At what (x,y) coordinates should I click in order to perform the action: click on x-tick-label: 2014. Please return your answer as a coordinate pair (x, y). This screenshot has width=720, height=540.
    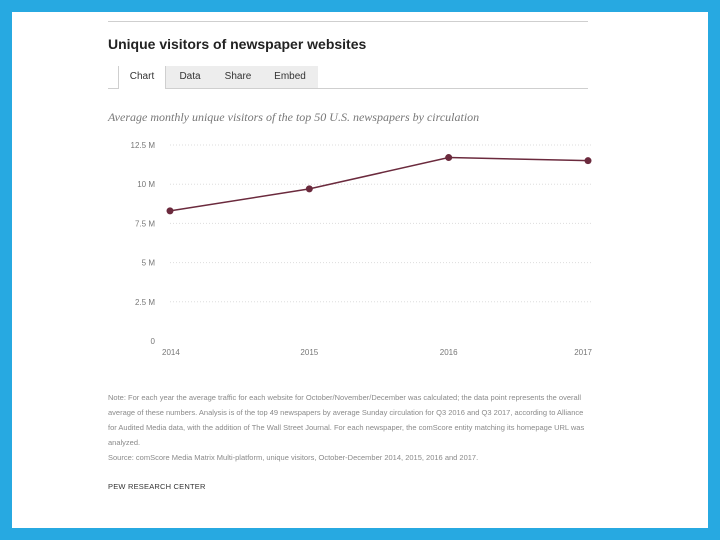
    Looking at the image, I should click on (171, 352).